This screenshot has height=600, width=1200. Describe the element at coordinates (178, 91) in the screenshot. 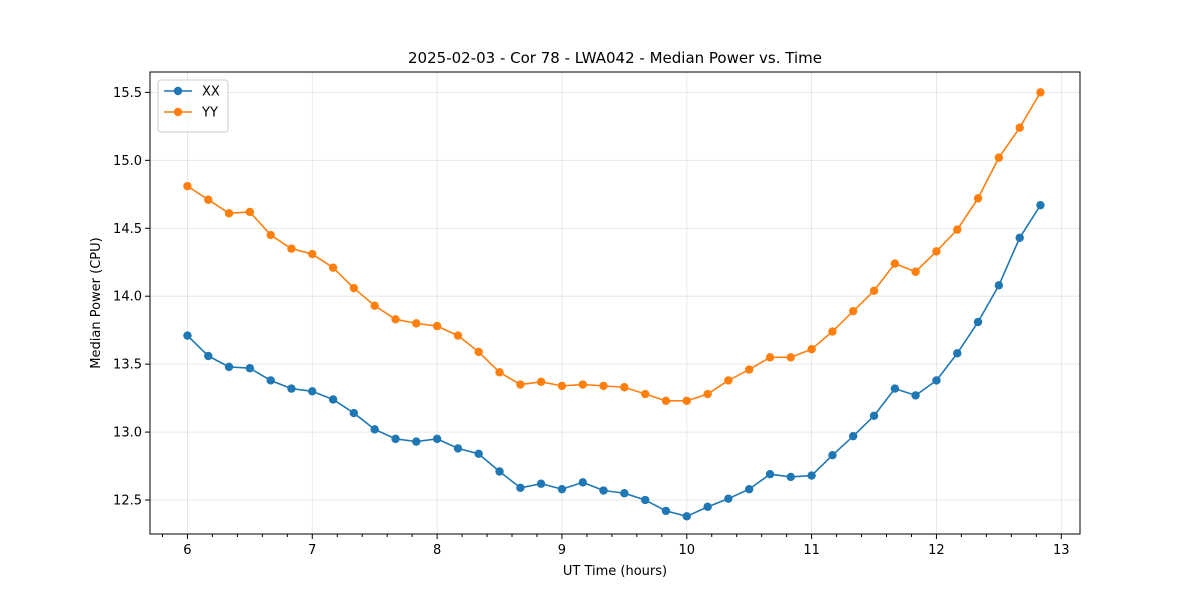

I see `legend-marker-xx` at that location.